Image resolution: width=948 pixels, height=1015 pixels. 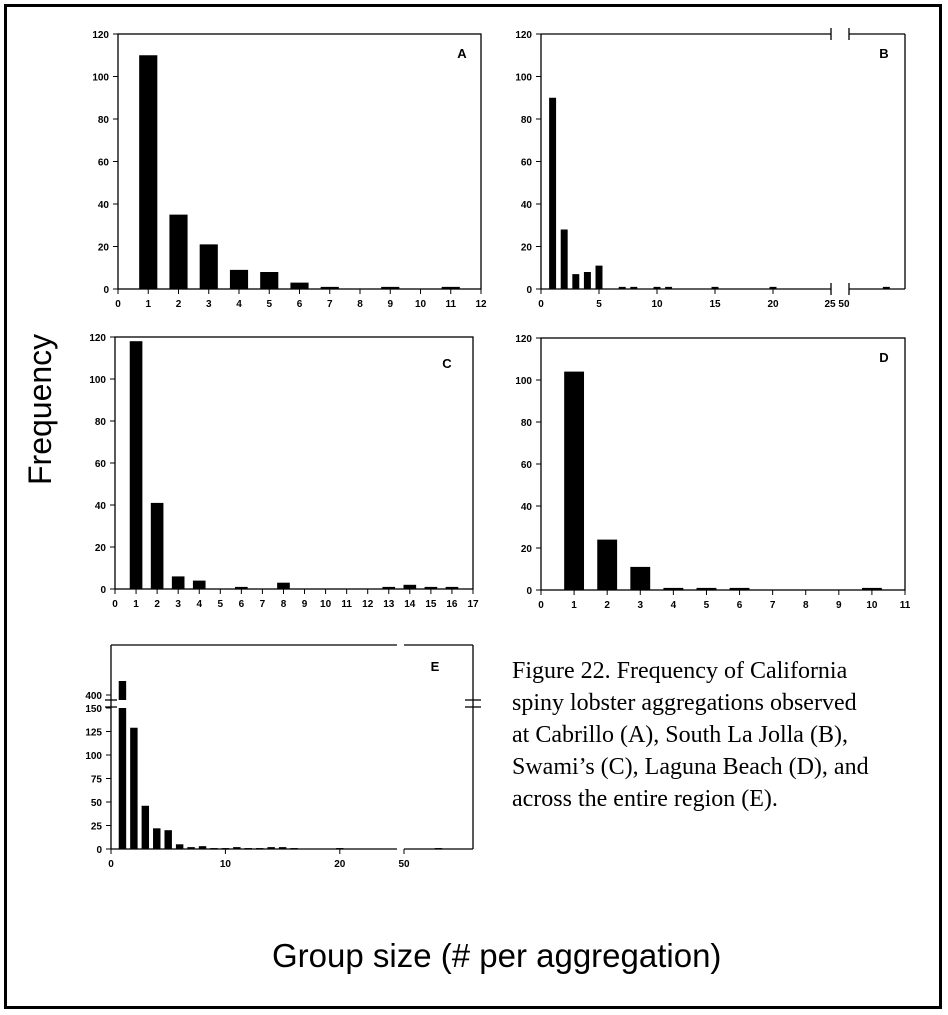 I want to click on y-tick-label: 150, so click(x=93, y=709).